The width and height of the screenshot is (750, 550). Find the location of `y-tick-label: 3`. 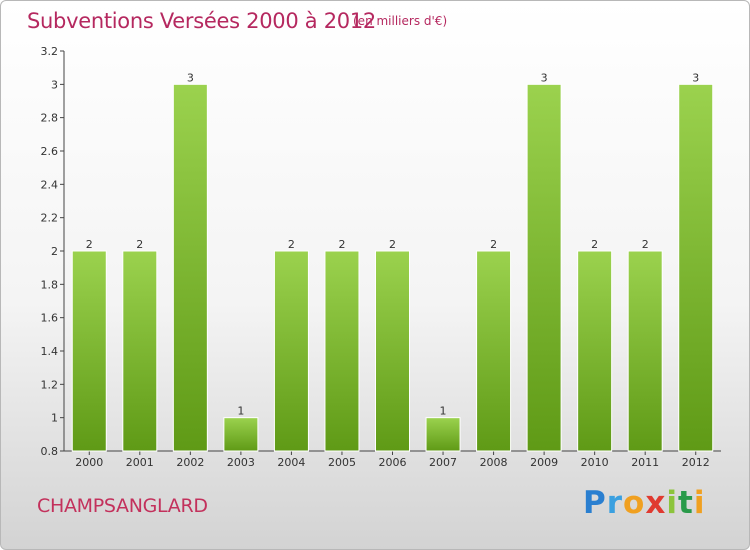

y-tick-label: 3 is located at coordinates (54, 84).